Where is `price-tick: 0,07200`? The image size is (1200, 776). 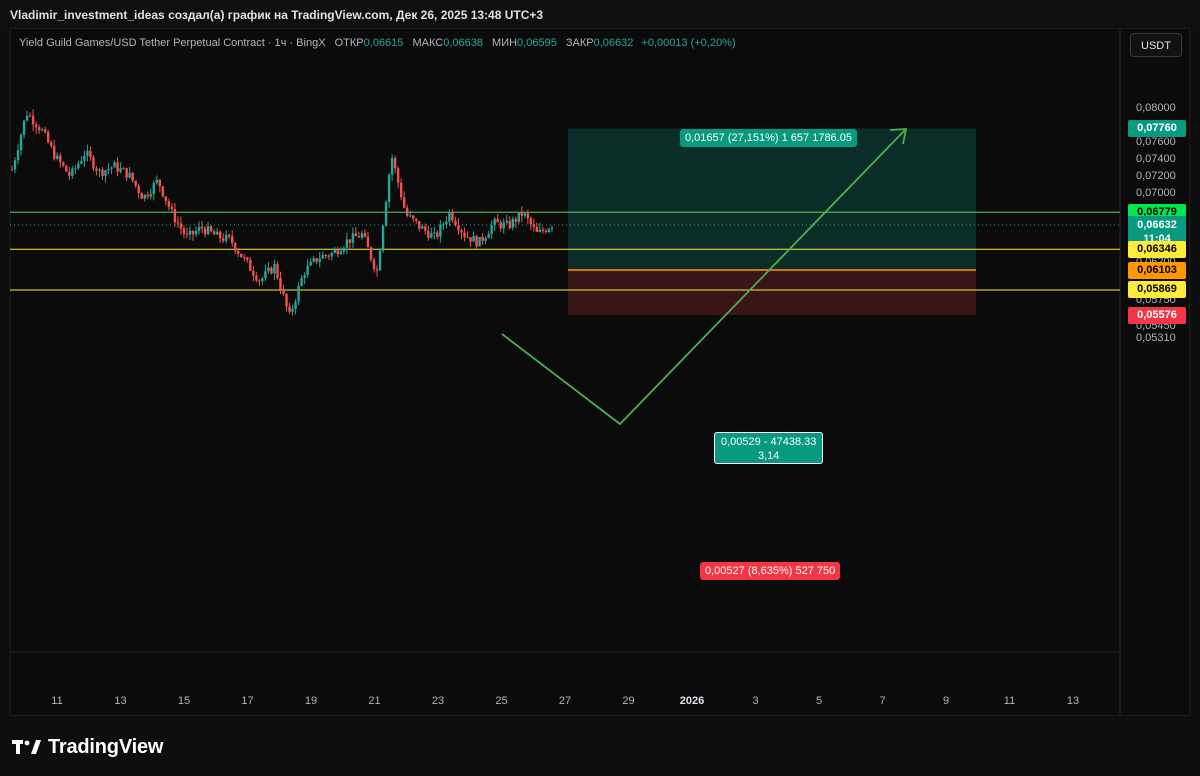 price-tick: 0,07200 is located at coordinates (1156, 176).